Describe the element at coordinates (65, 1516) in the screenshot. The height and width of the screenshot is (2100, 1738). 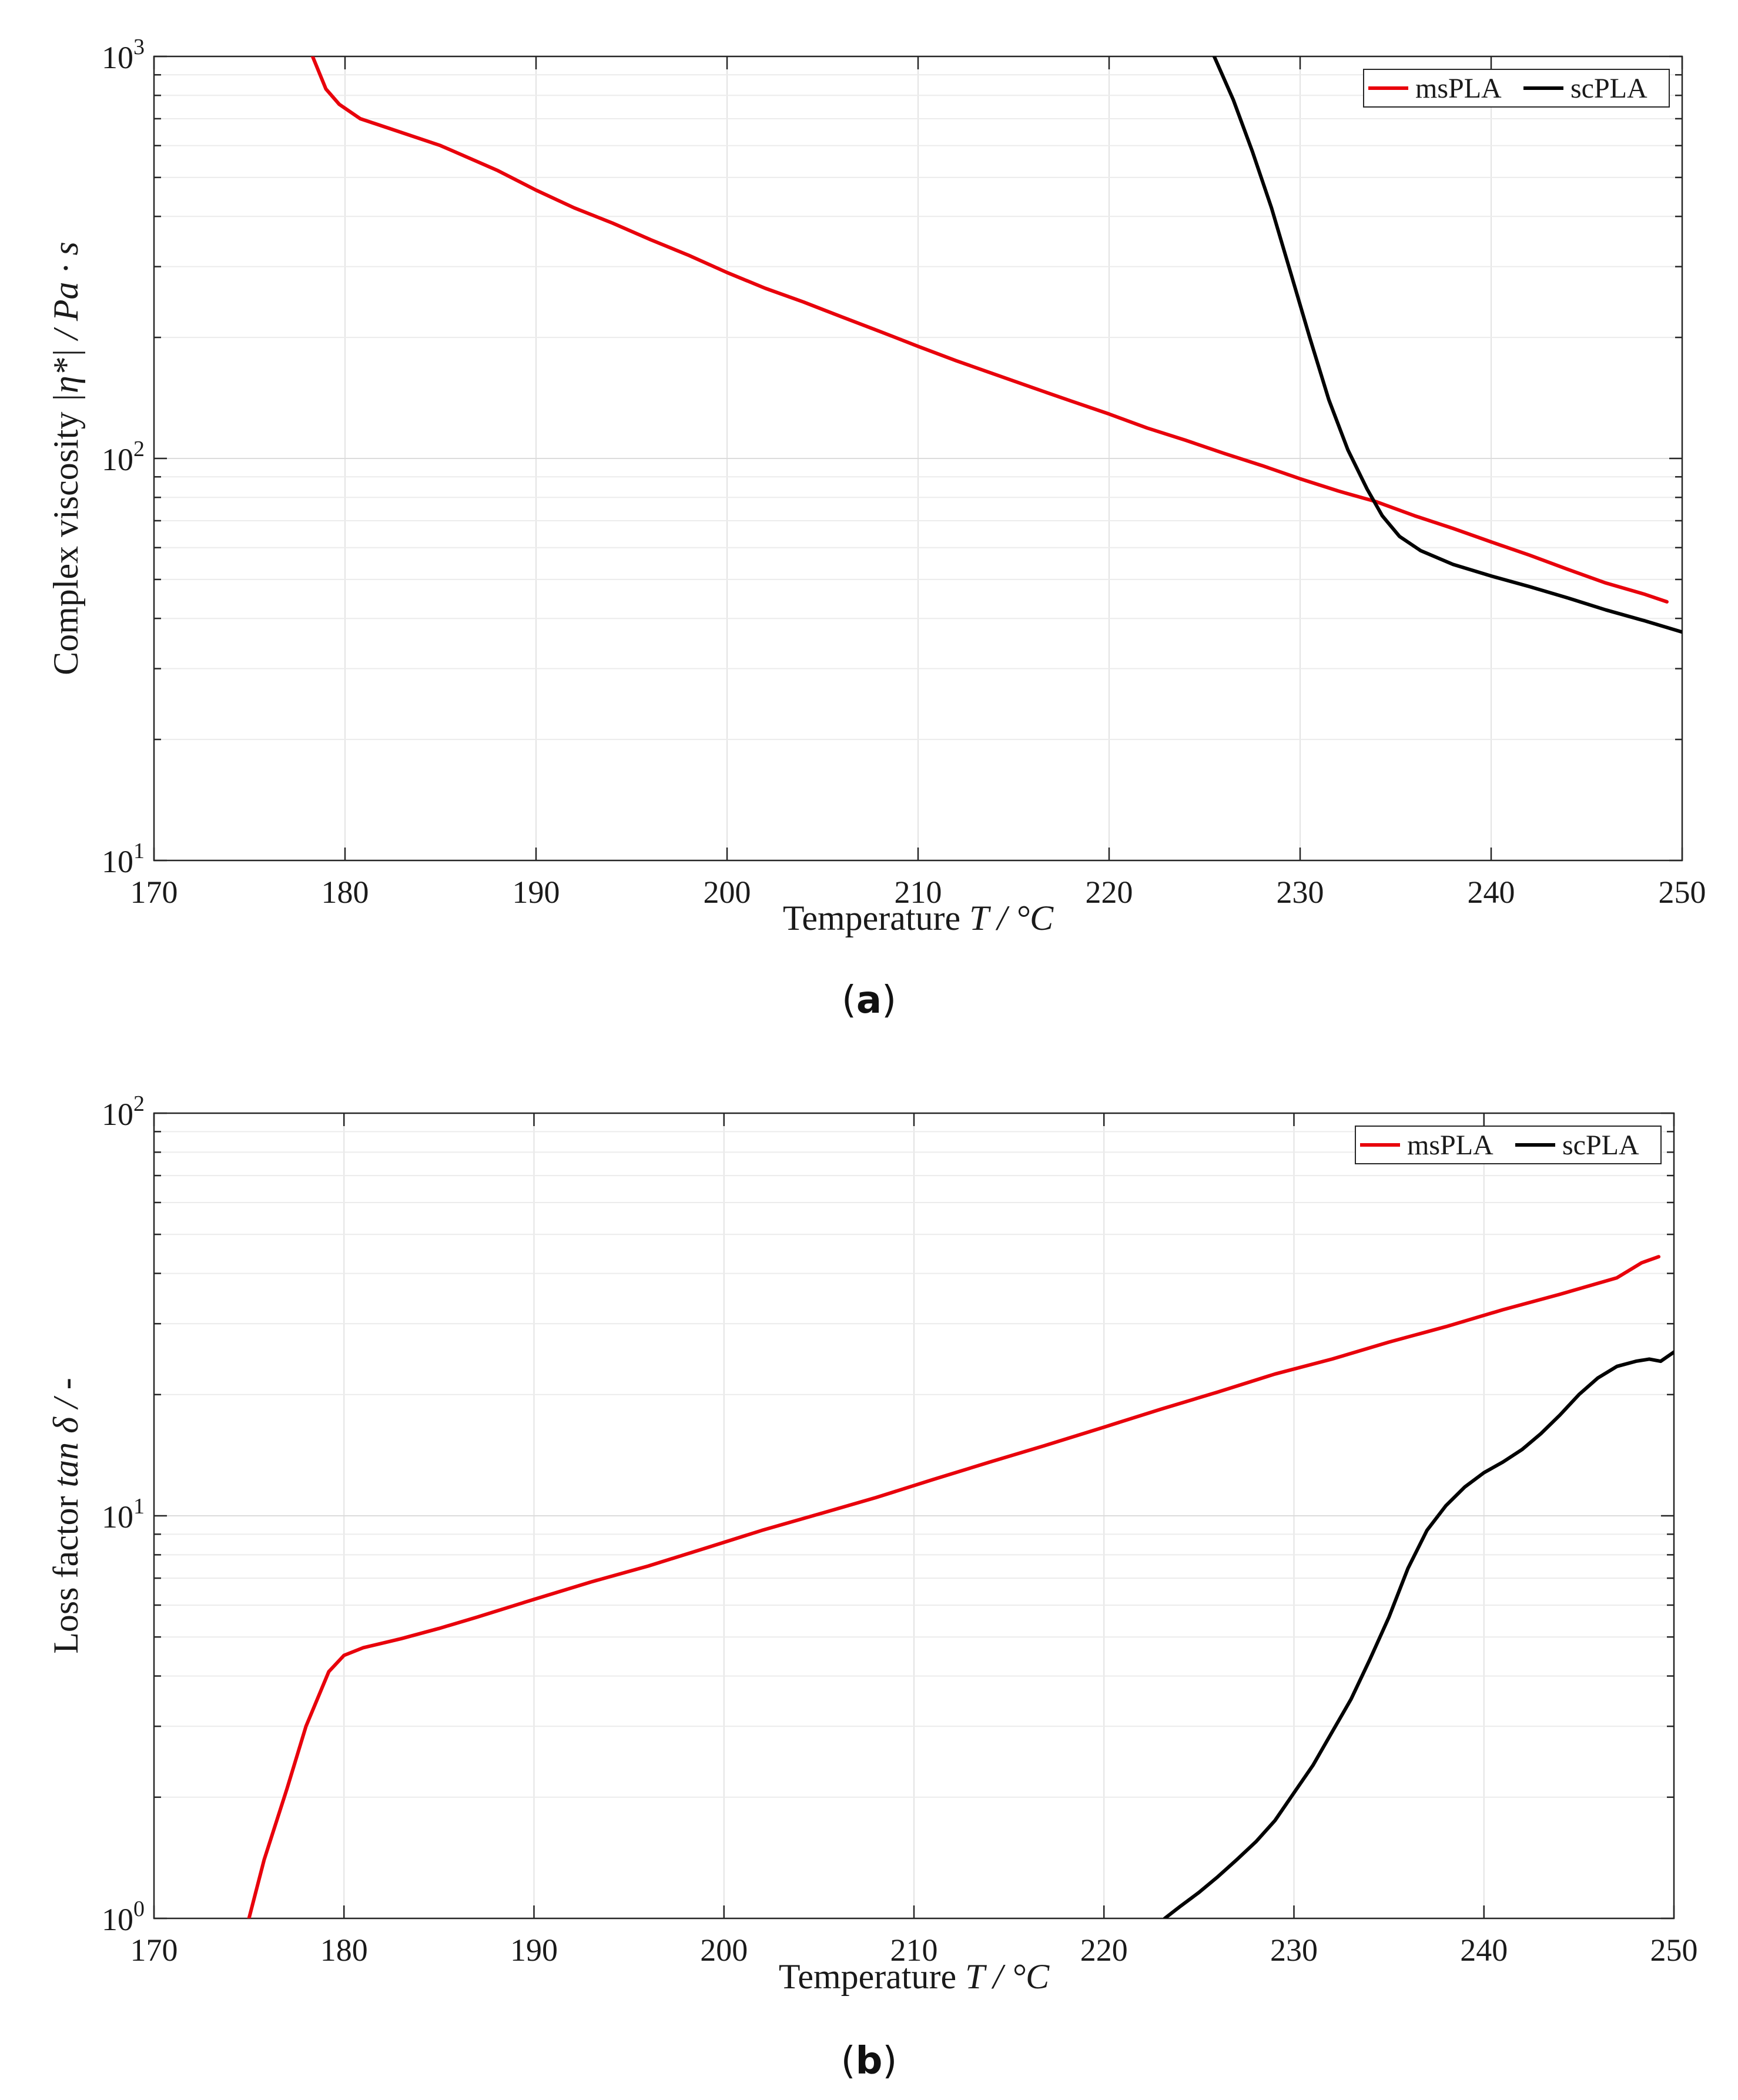
I see `y-axis-label: Loss factor tan δ / -` at that location.